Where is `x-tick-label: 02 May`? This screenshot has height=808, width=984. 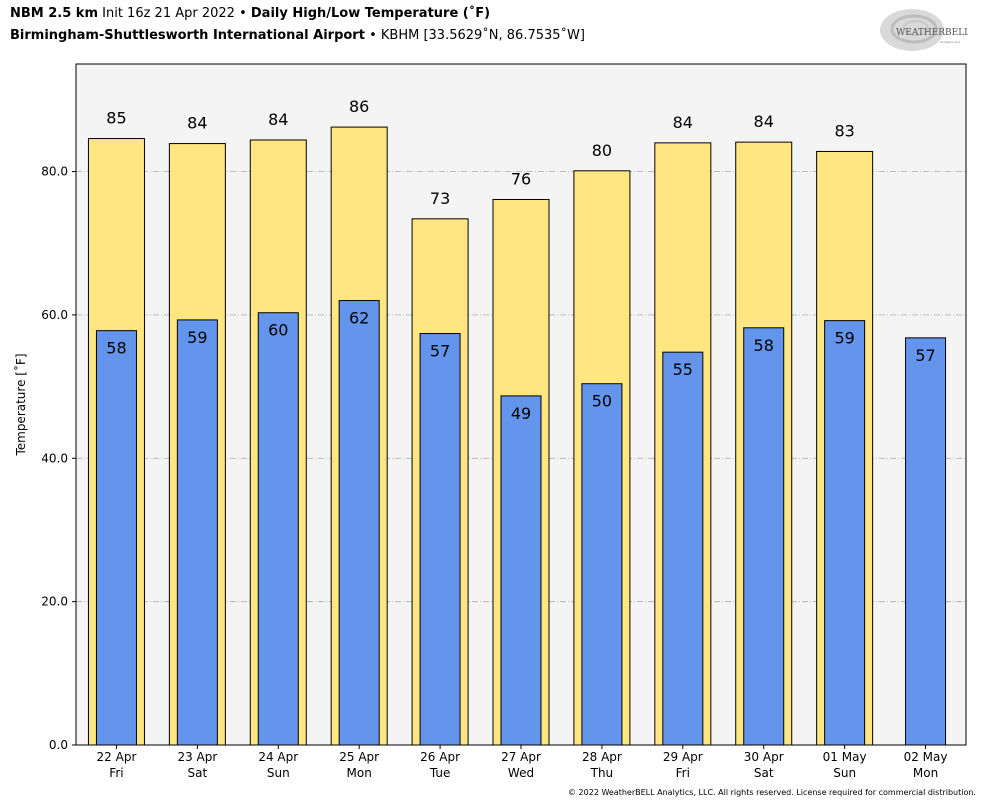
x-tick-label: 02 May is located at coordinates (926, 757).